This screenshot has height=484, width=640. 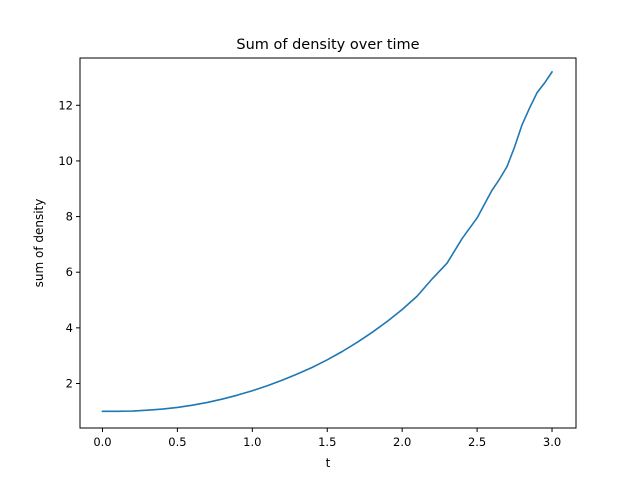 What do you see at coordinates (69, 328) in the screenshot?
I see `y-tick-label: 4` at bounding box center [69, 328].